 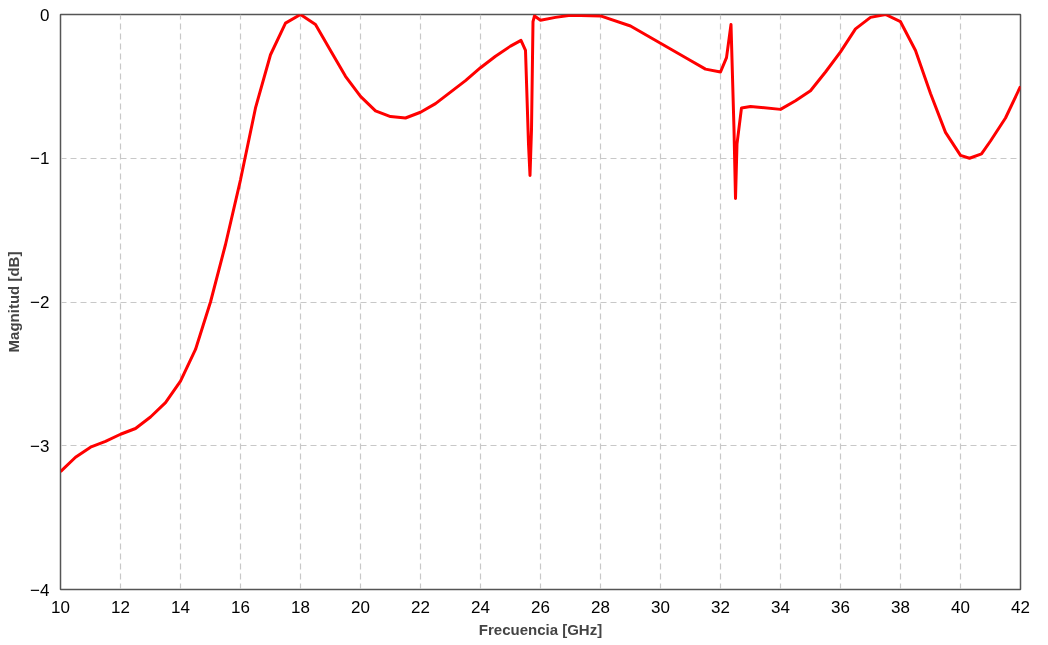 I want to click on x-tick-label: 28, so click(x=600, y=607).